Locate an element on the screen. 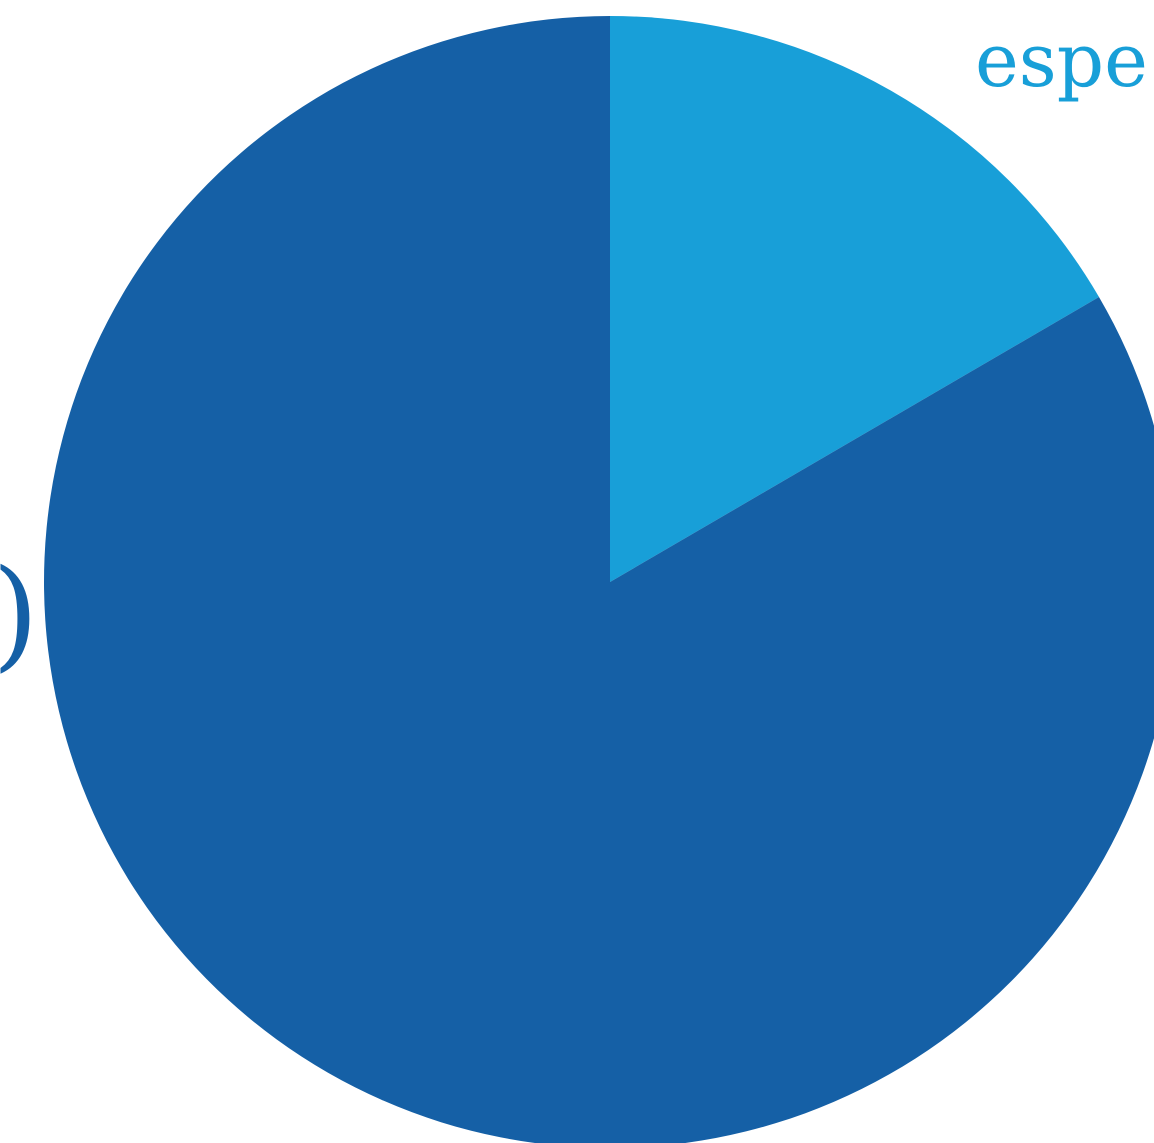  slice-label-espe: espe is located at coordinates (1061, 61).